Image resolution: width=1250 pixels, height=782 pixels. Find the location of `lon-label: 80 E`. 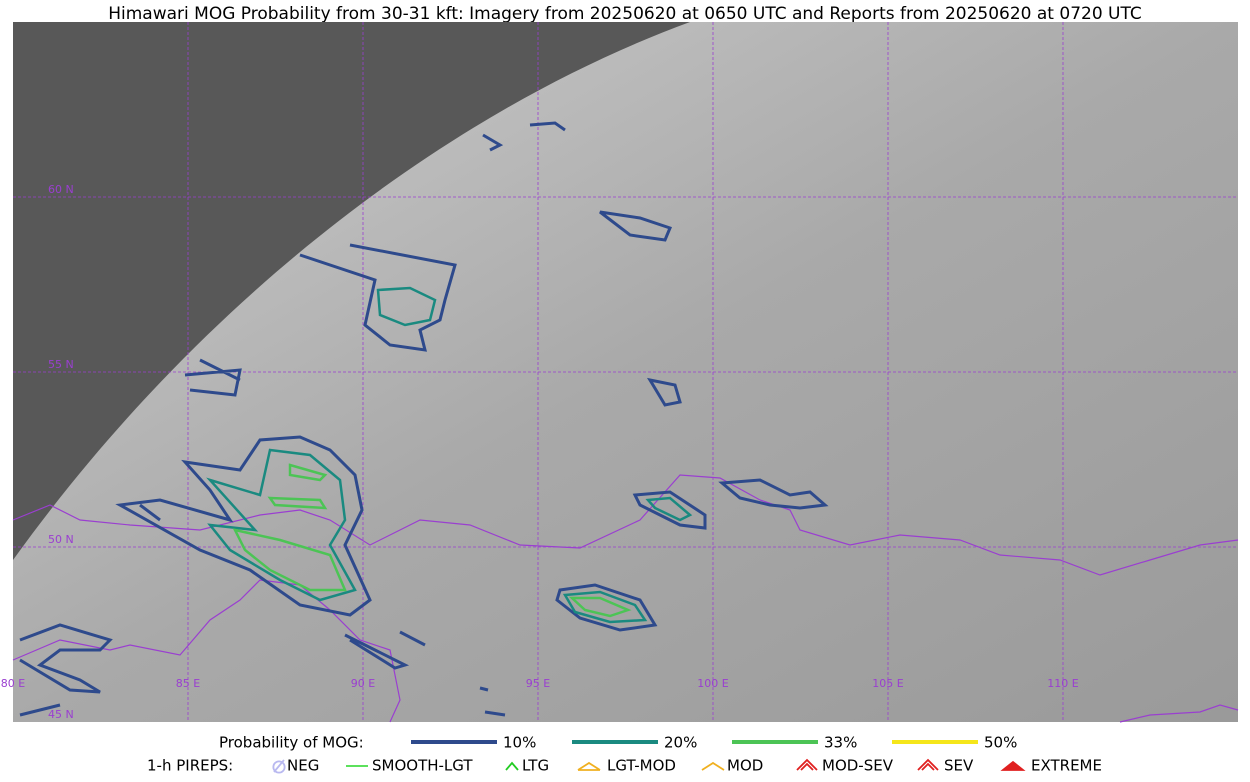

lon-label: 80 E is located at coordinates (13, 683).